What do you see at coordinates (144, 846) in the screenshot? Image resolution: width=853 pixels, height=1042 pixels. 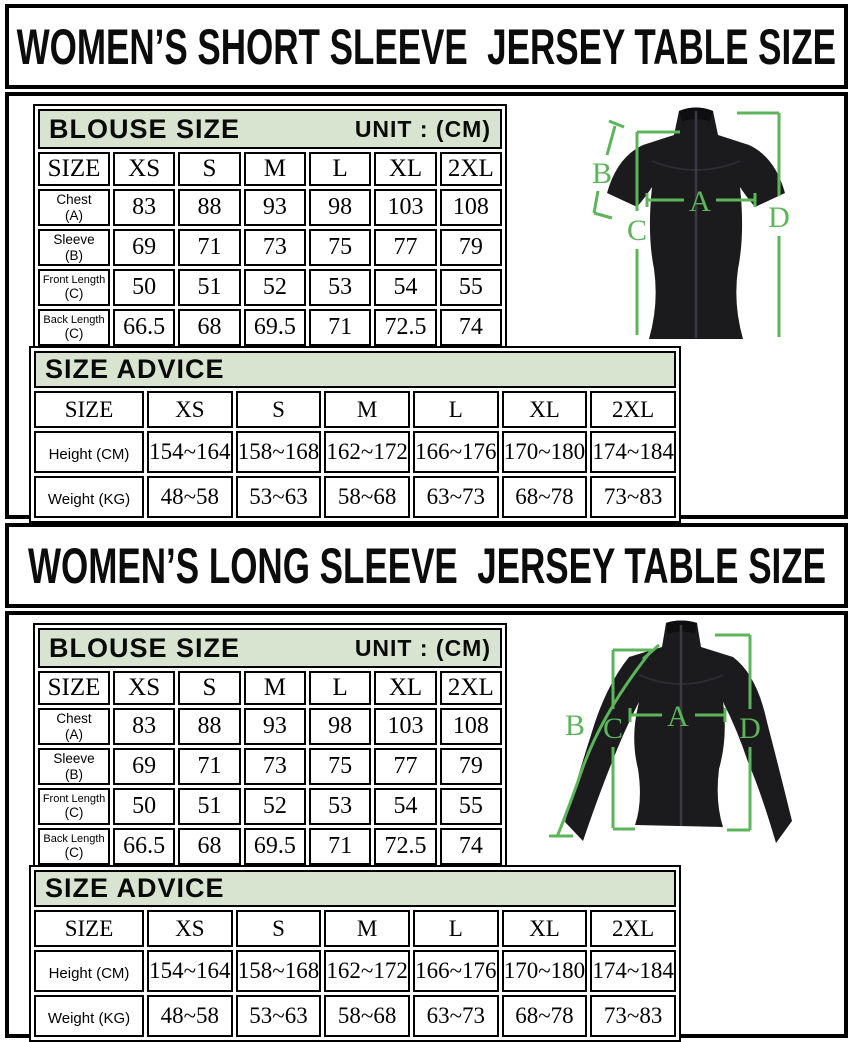 I see `value-cell: 66.5` at bounding box center [144, 846].